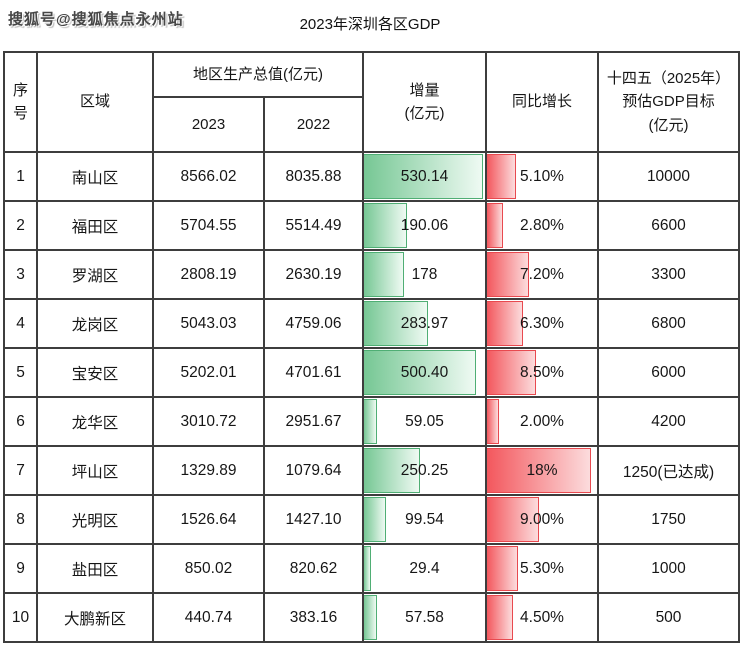  I want to click on table-row: 4 龙岗区 5043.03 4759.06 283.97 6.30% 6800, so click(371, 323).